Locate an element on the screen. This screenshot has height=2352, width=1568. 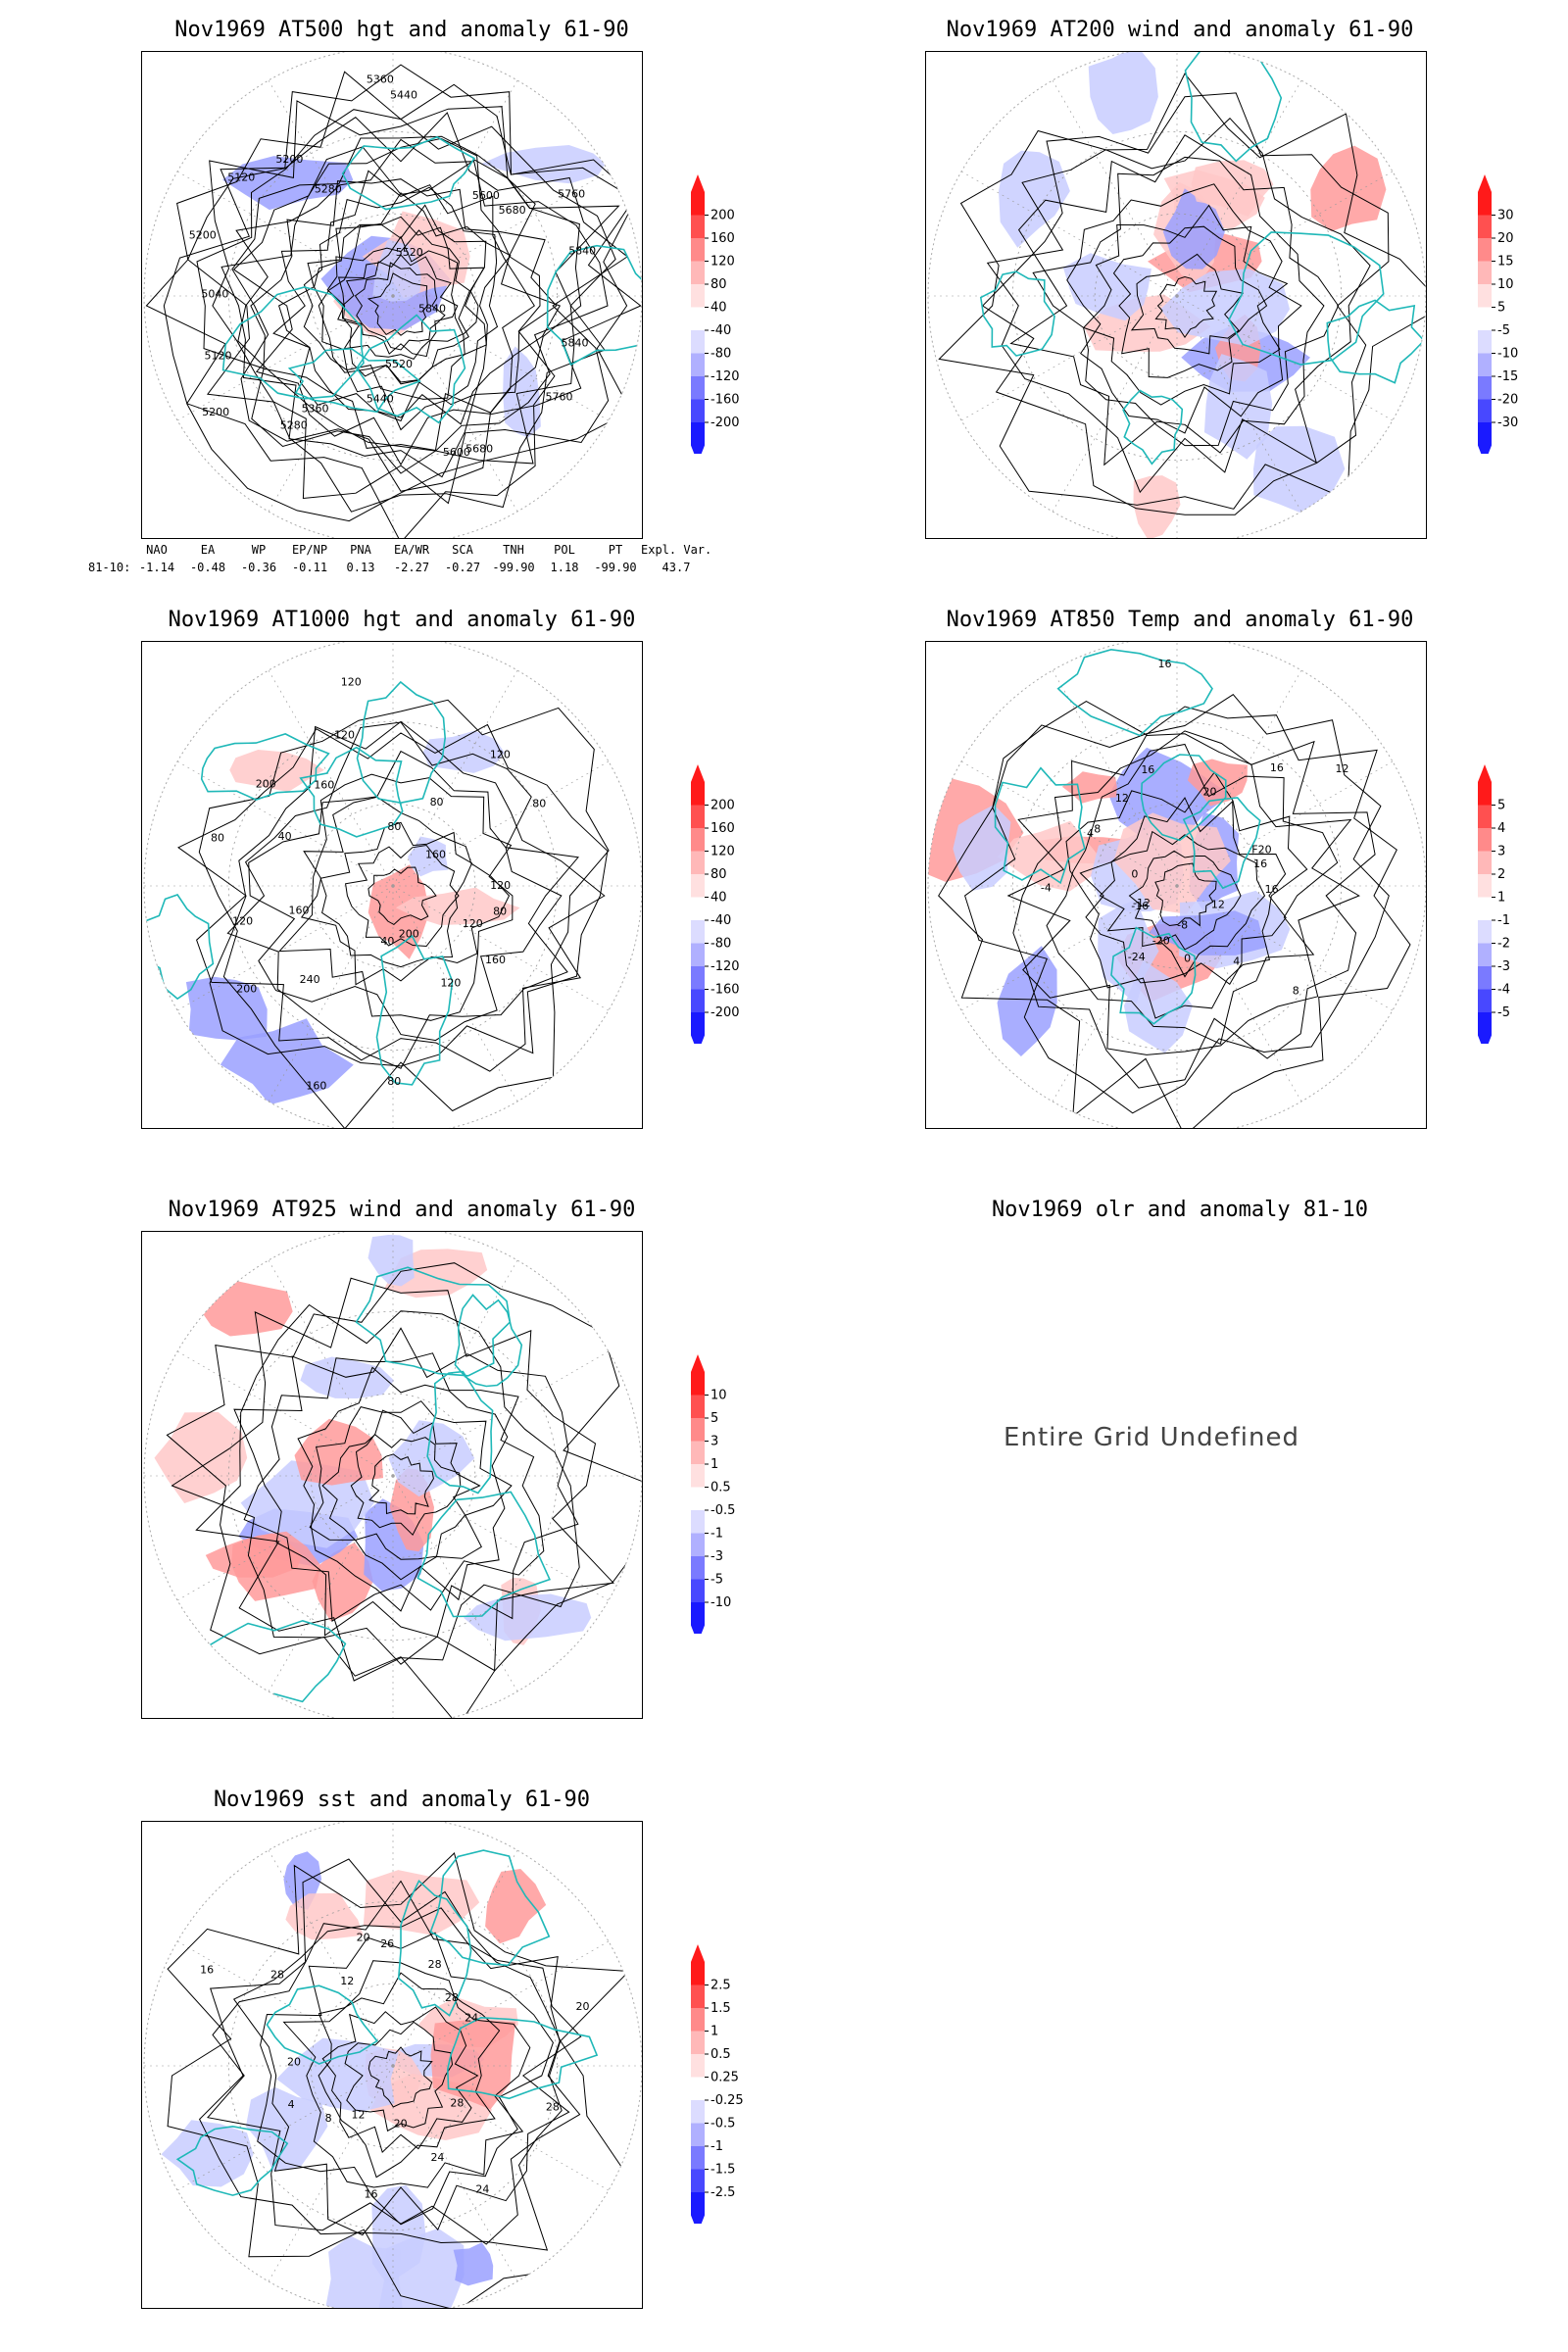
colorbar-label: -200 is located at coordinates (725, 423).